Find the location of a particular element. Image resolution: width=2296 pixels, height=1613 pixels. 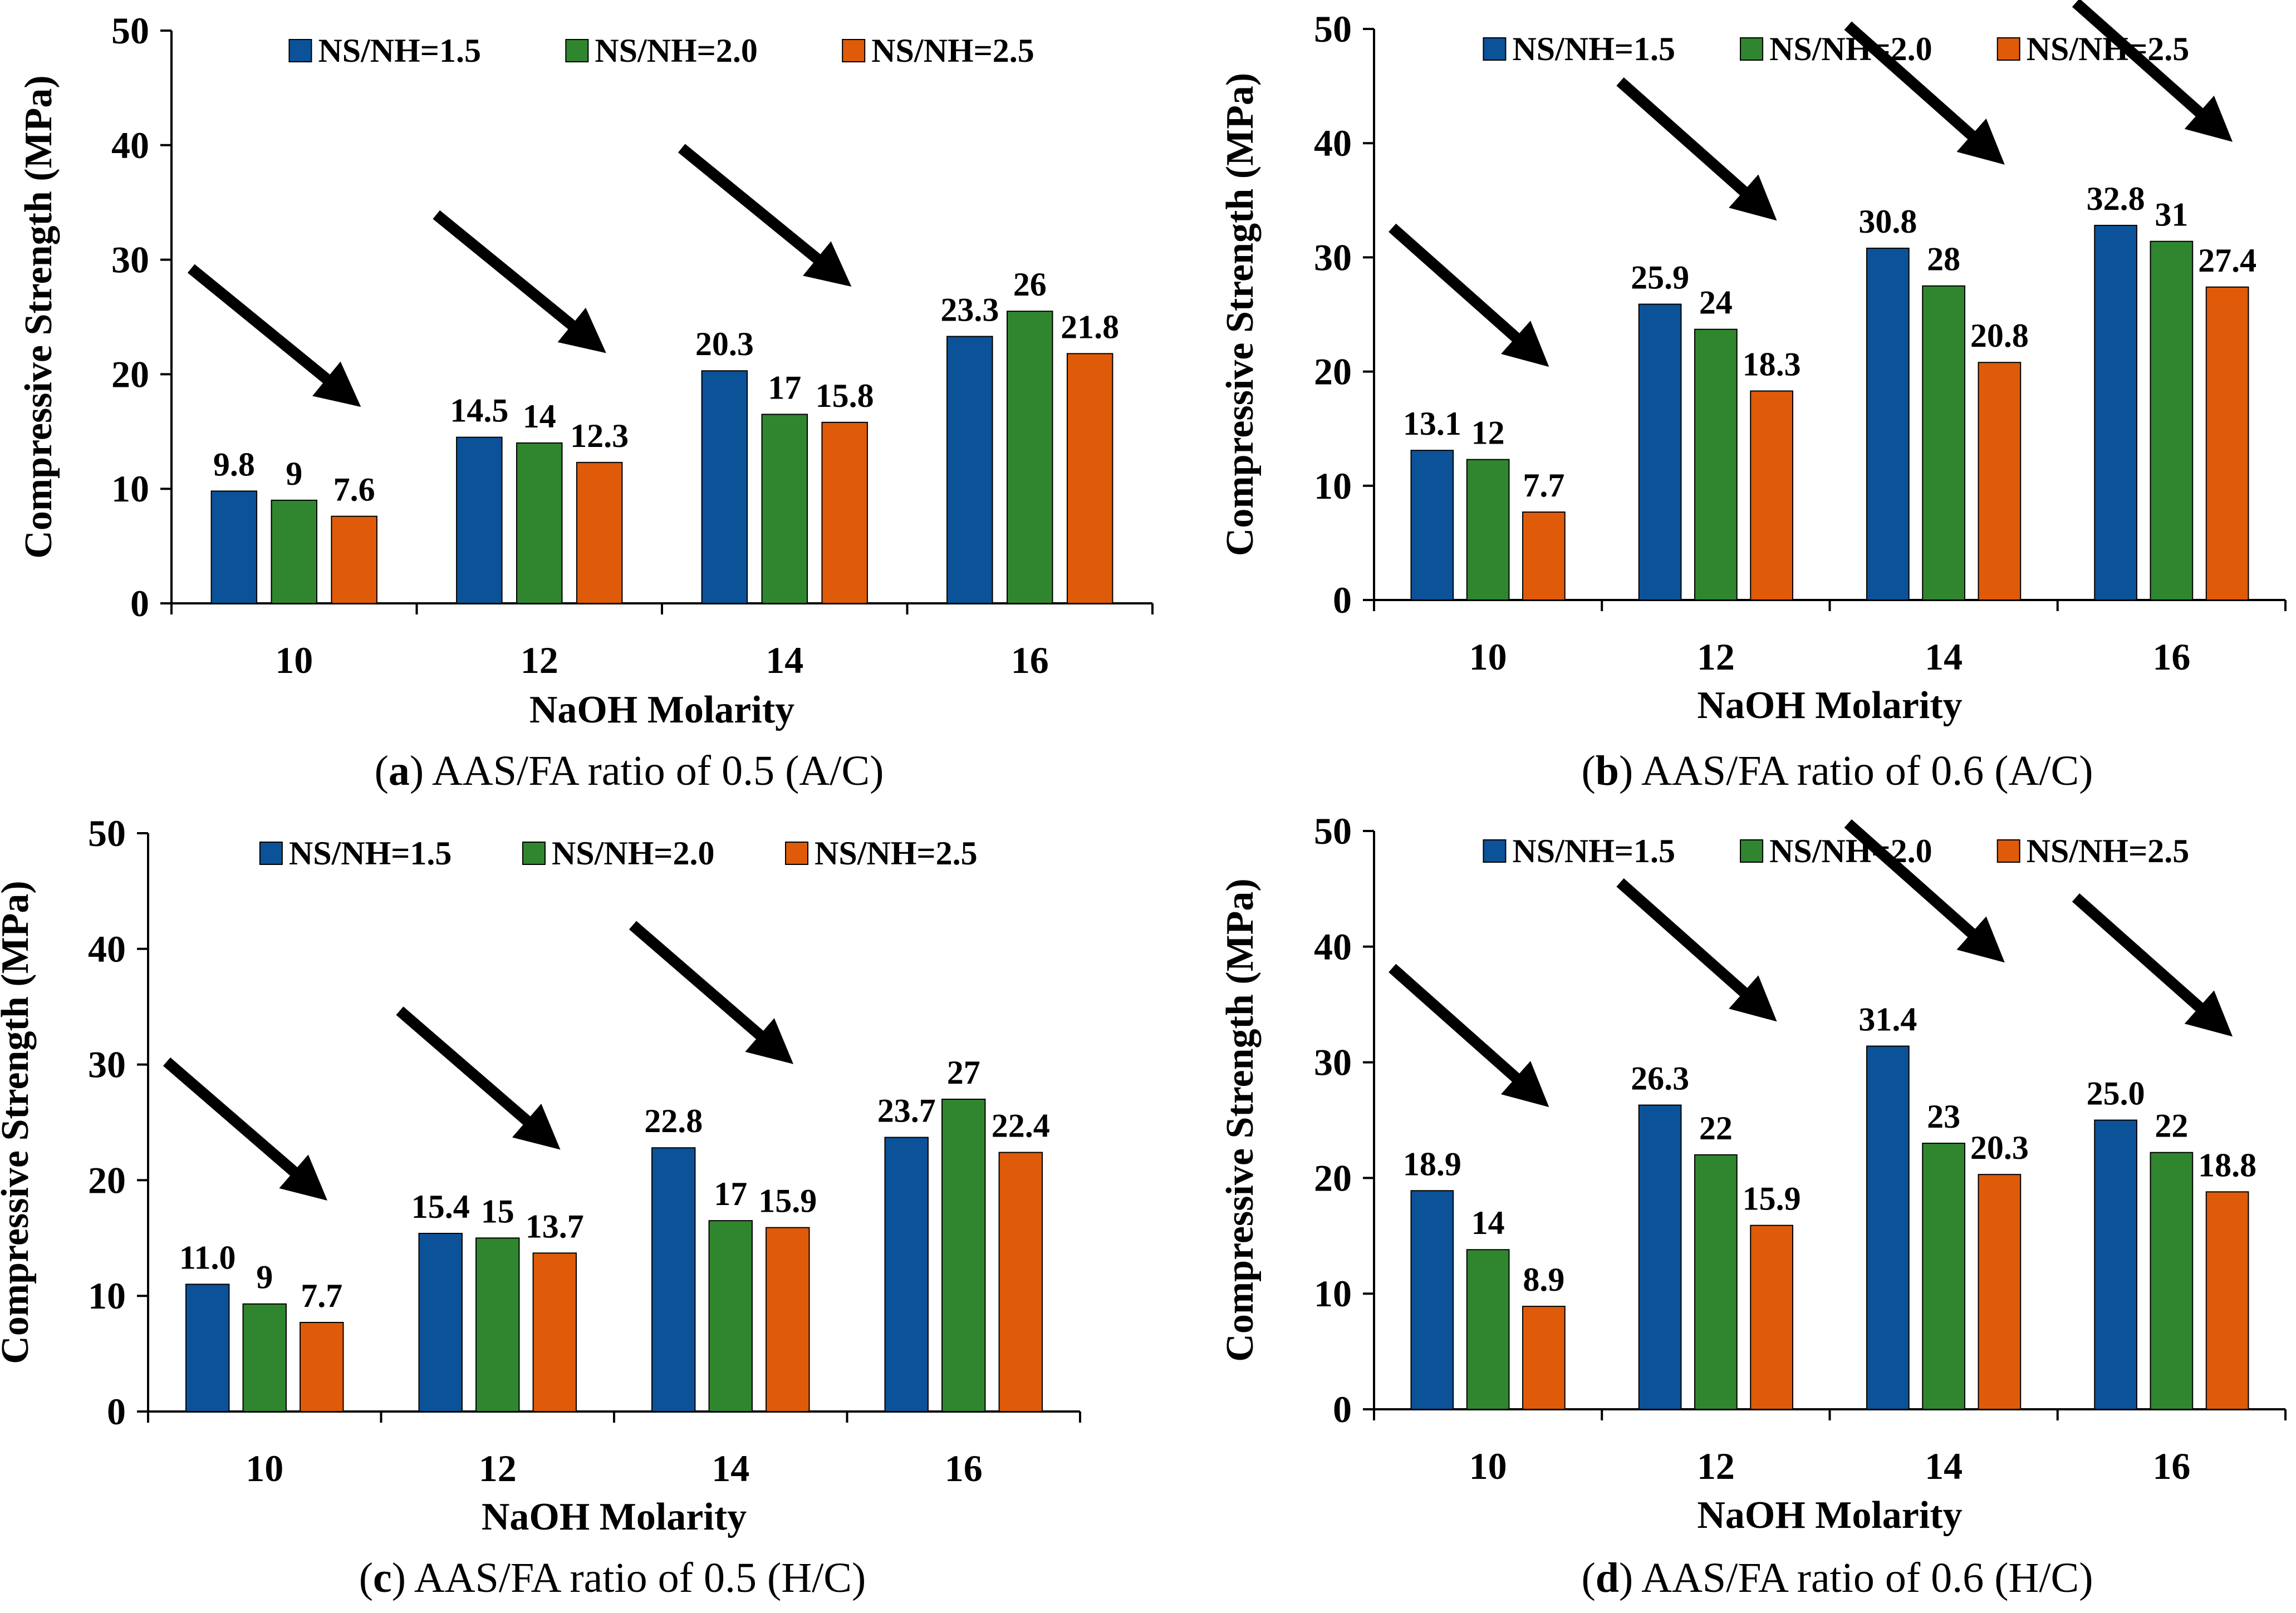

data-label: 23 is located at coordinates (1943, 1117).